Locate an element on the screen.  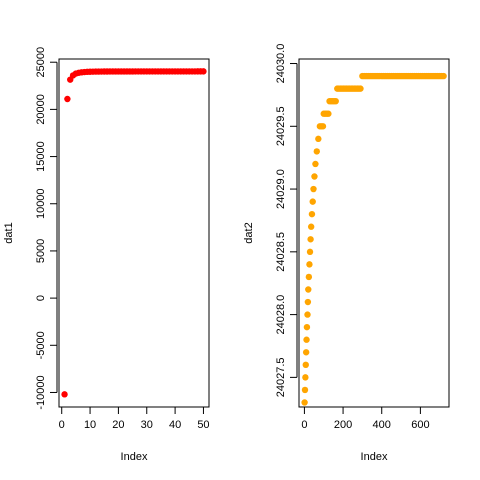
x-tick-label: 600 is located at coordinates (420, 425).